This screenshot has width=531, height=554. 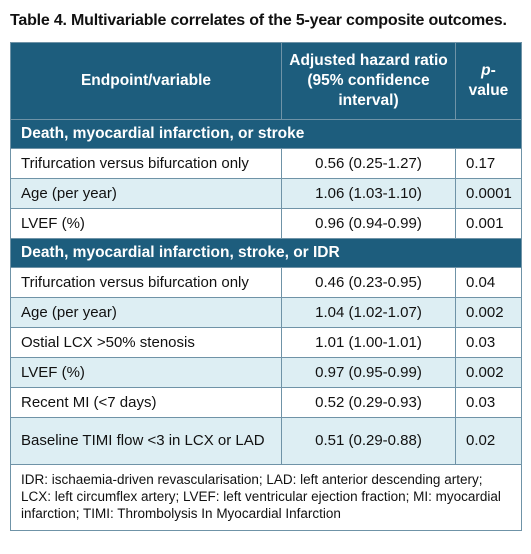 I want to click on cell-hazard-ratio: 0.51 (0.29-0.88), so click(x=368, y=441).